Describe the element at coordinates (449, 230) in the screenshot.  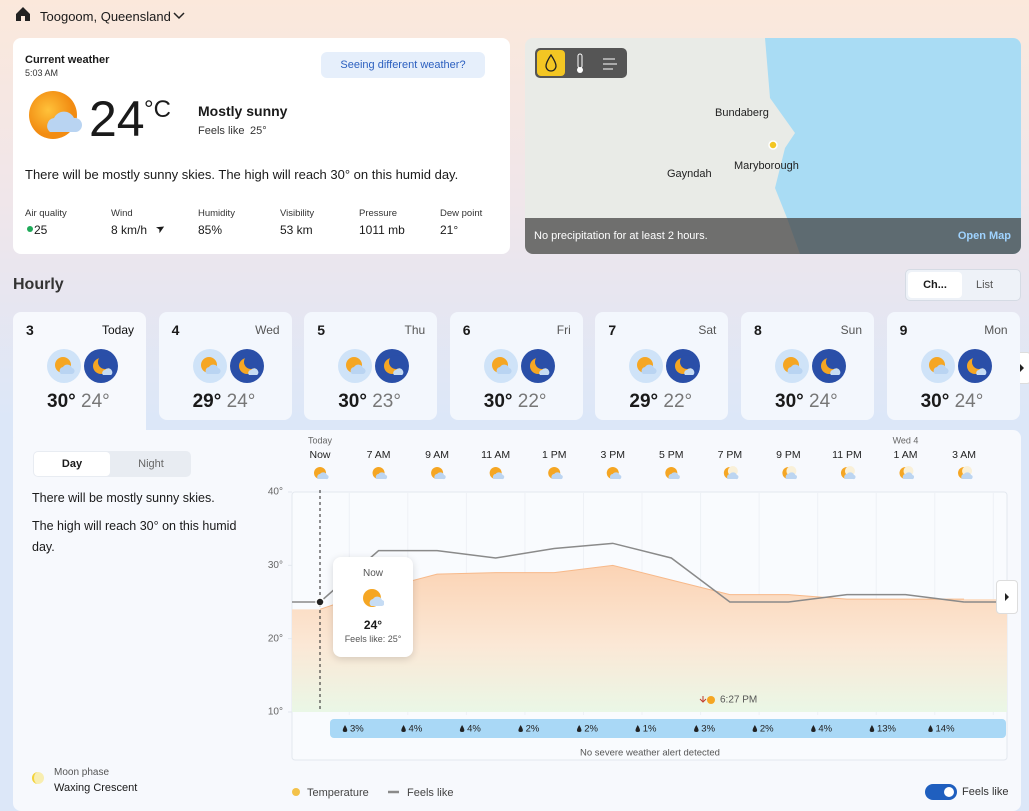
I see `metric-value: 21°` at that location.